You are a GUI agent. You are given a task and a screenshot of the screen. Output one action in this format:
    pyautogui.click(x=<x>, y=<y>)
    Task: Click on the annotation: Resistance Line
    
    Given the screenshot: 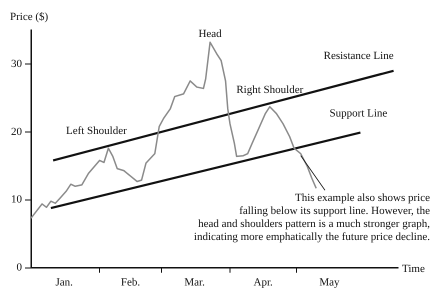 What is the action you would take?
    pyautogui.click(x=359, y=56)
    